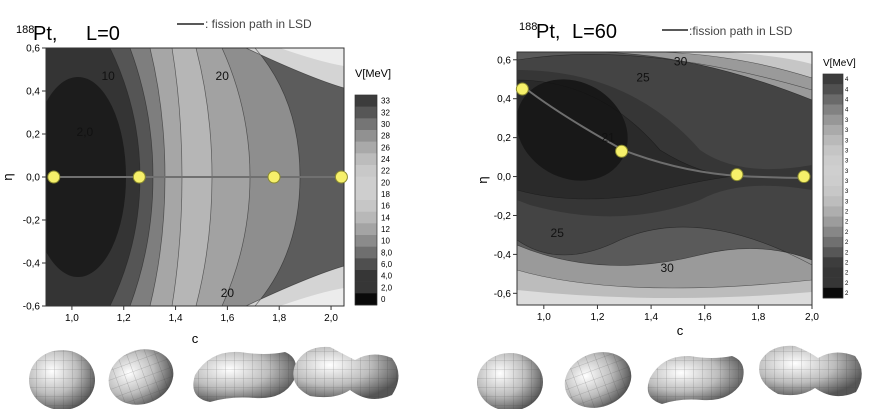 The image size is (871, 414). I want to click on right-y-tick-label: -0,6, so click(503, 294).